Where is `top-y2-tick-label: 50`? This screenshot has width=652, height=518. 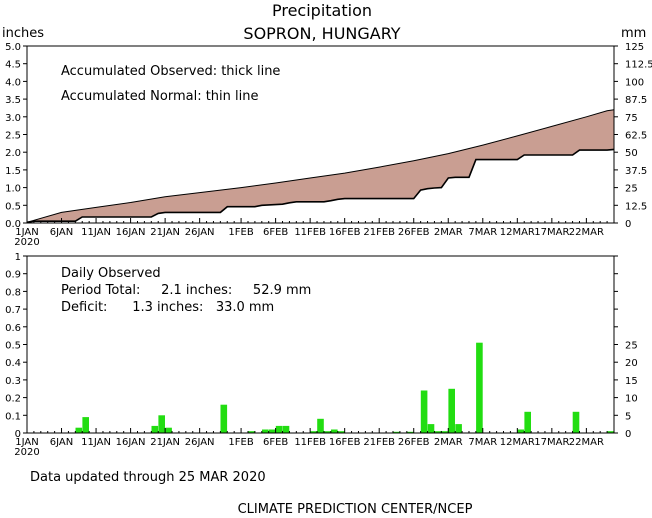
top-y2-tick-label: 50 is located at coordinates (631, 153).